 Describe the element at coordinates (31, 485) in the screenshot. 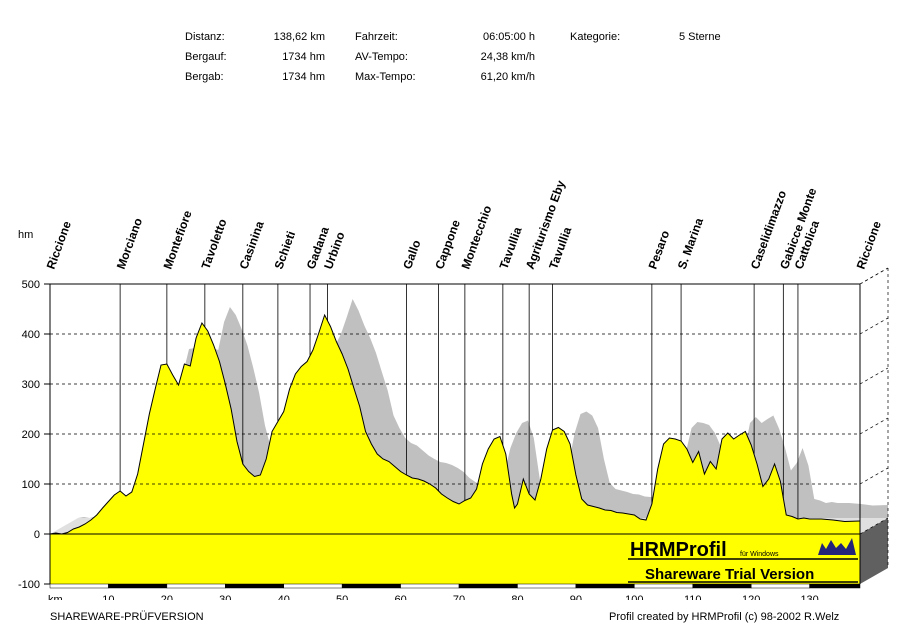

I see `y-tick-label: 100` at that location.